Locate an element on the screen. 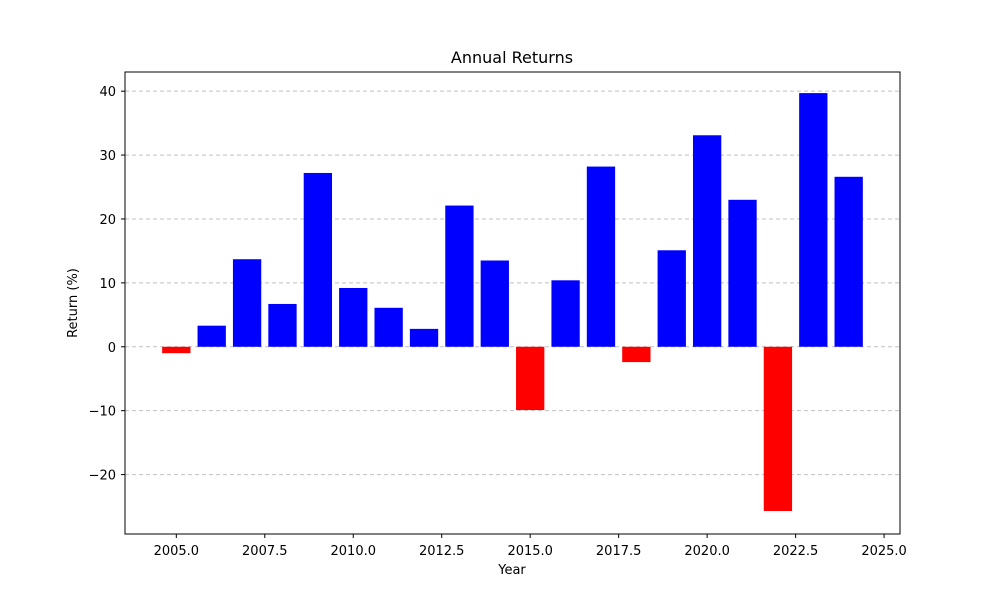  bar-2008 is located at coordinates (282, 325).